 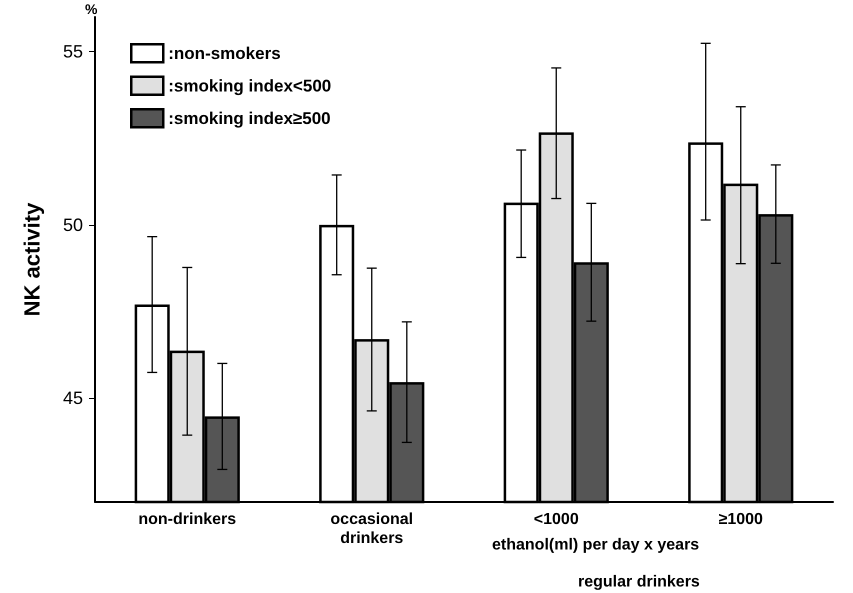 What do you see at coordinates (91, 9) in the screenshot?
I see `annotation: %` at bounding box center [91, 9].